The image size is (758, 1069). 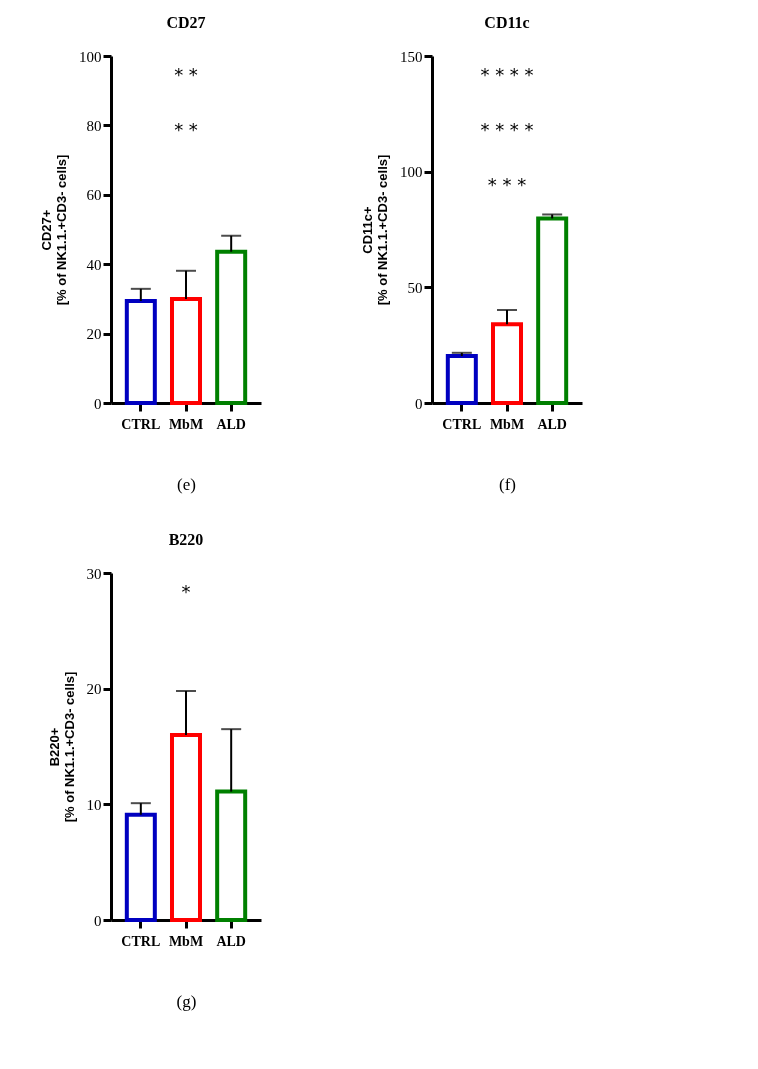 What do you see at coordinates (94, 573) in the screenshot?
I see `y-tick-label: 30` at bounding box center [94, 573].